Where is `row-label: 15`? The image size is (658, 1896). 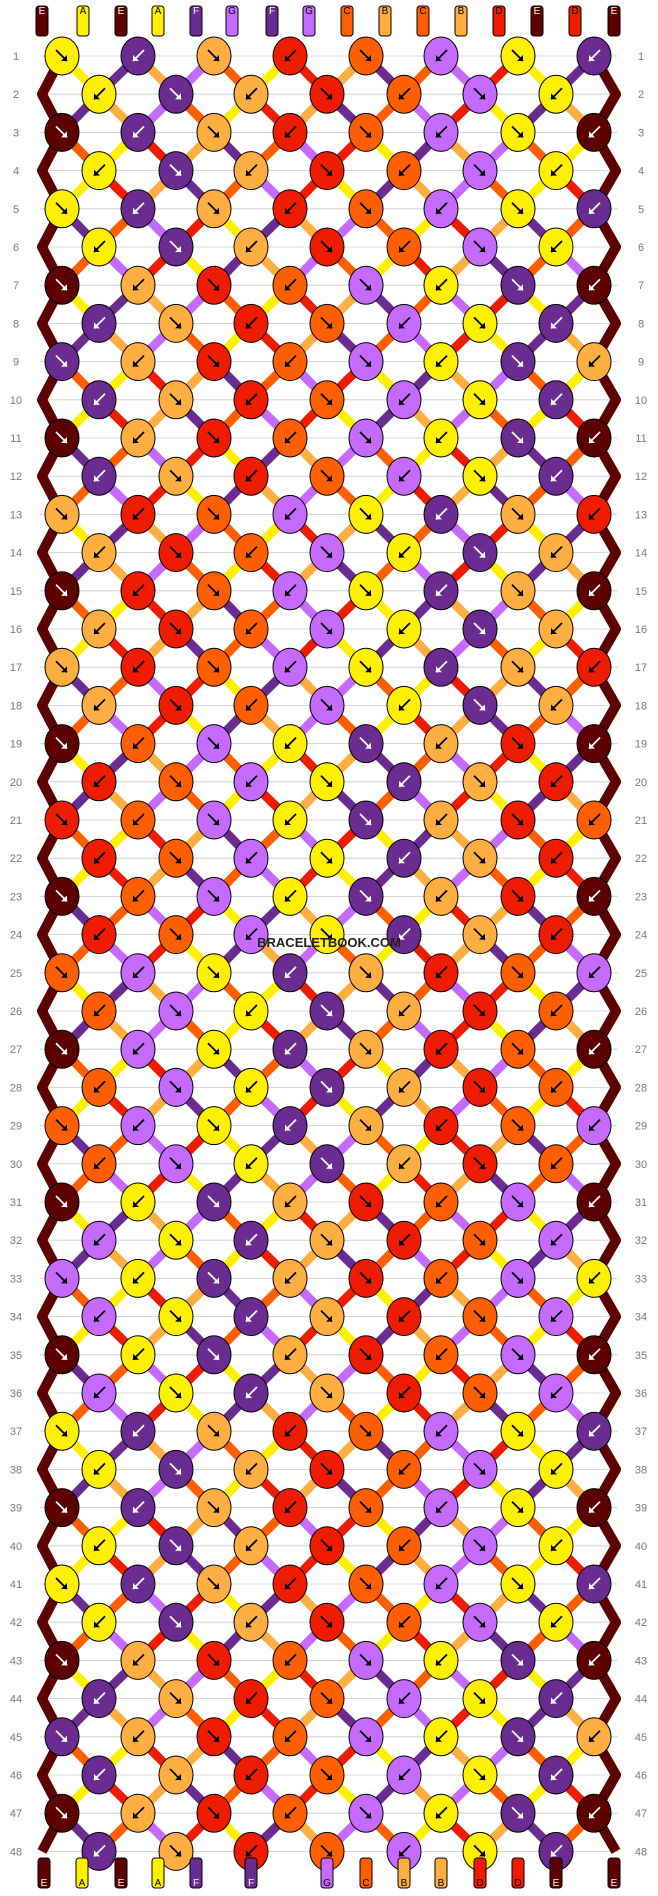 row-label: 15 is located at coordinates (16, 592).